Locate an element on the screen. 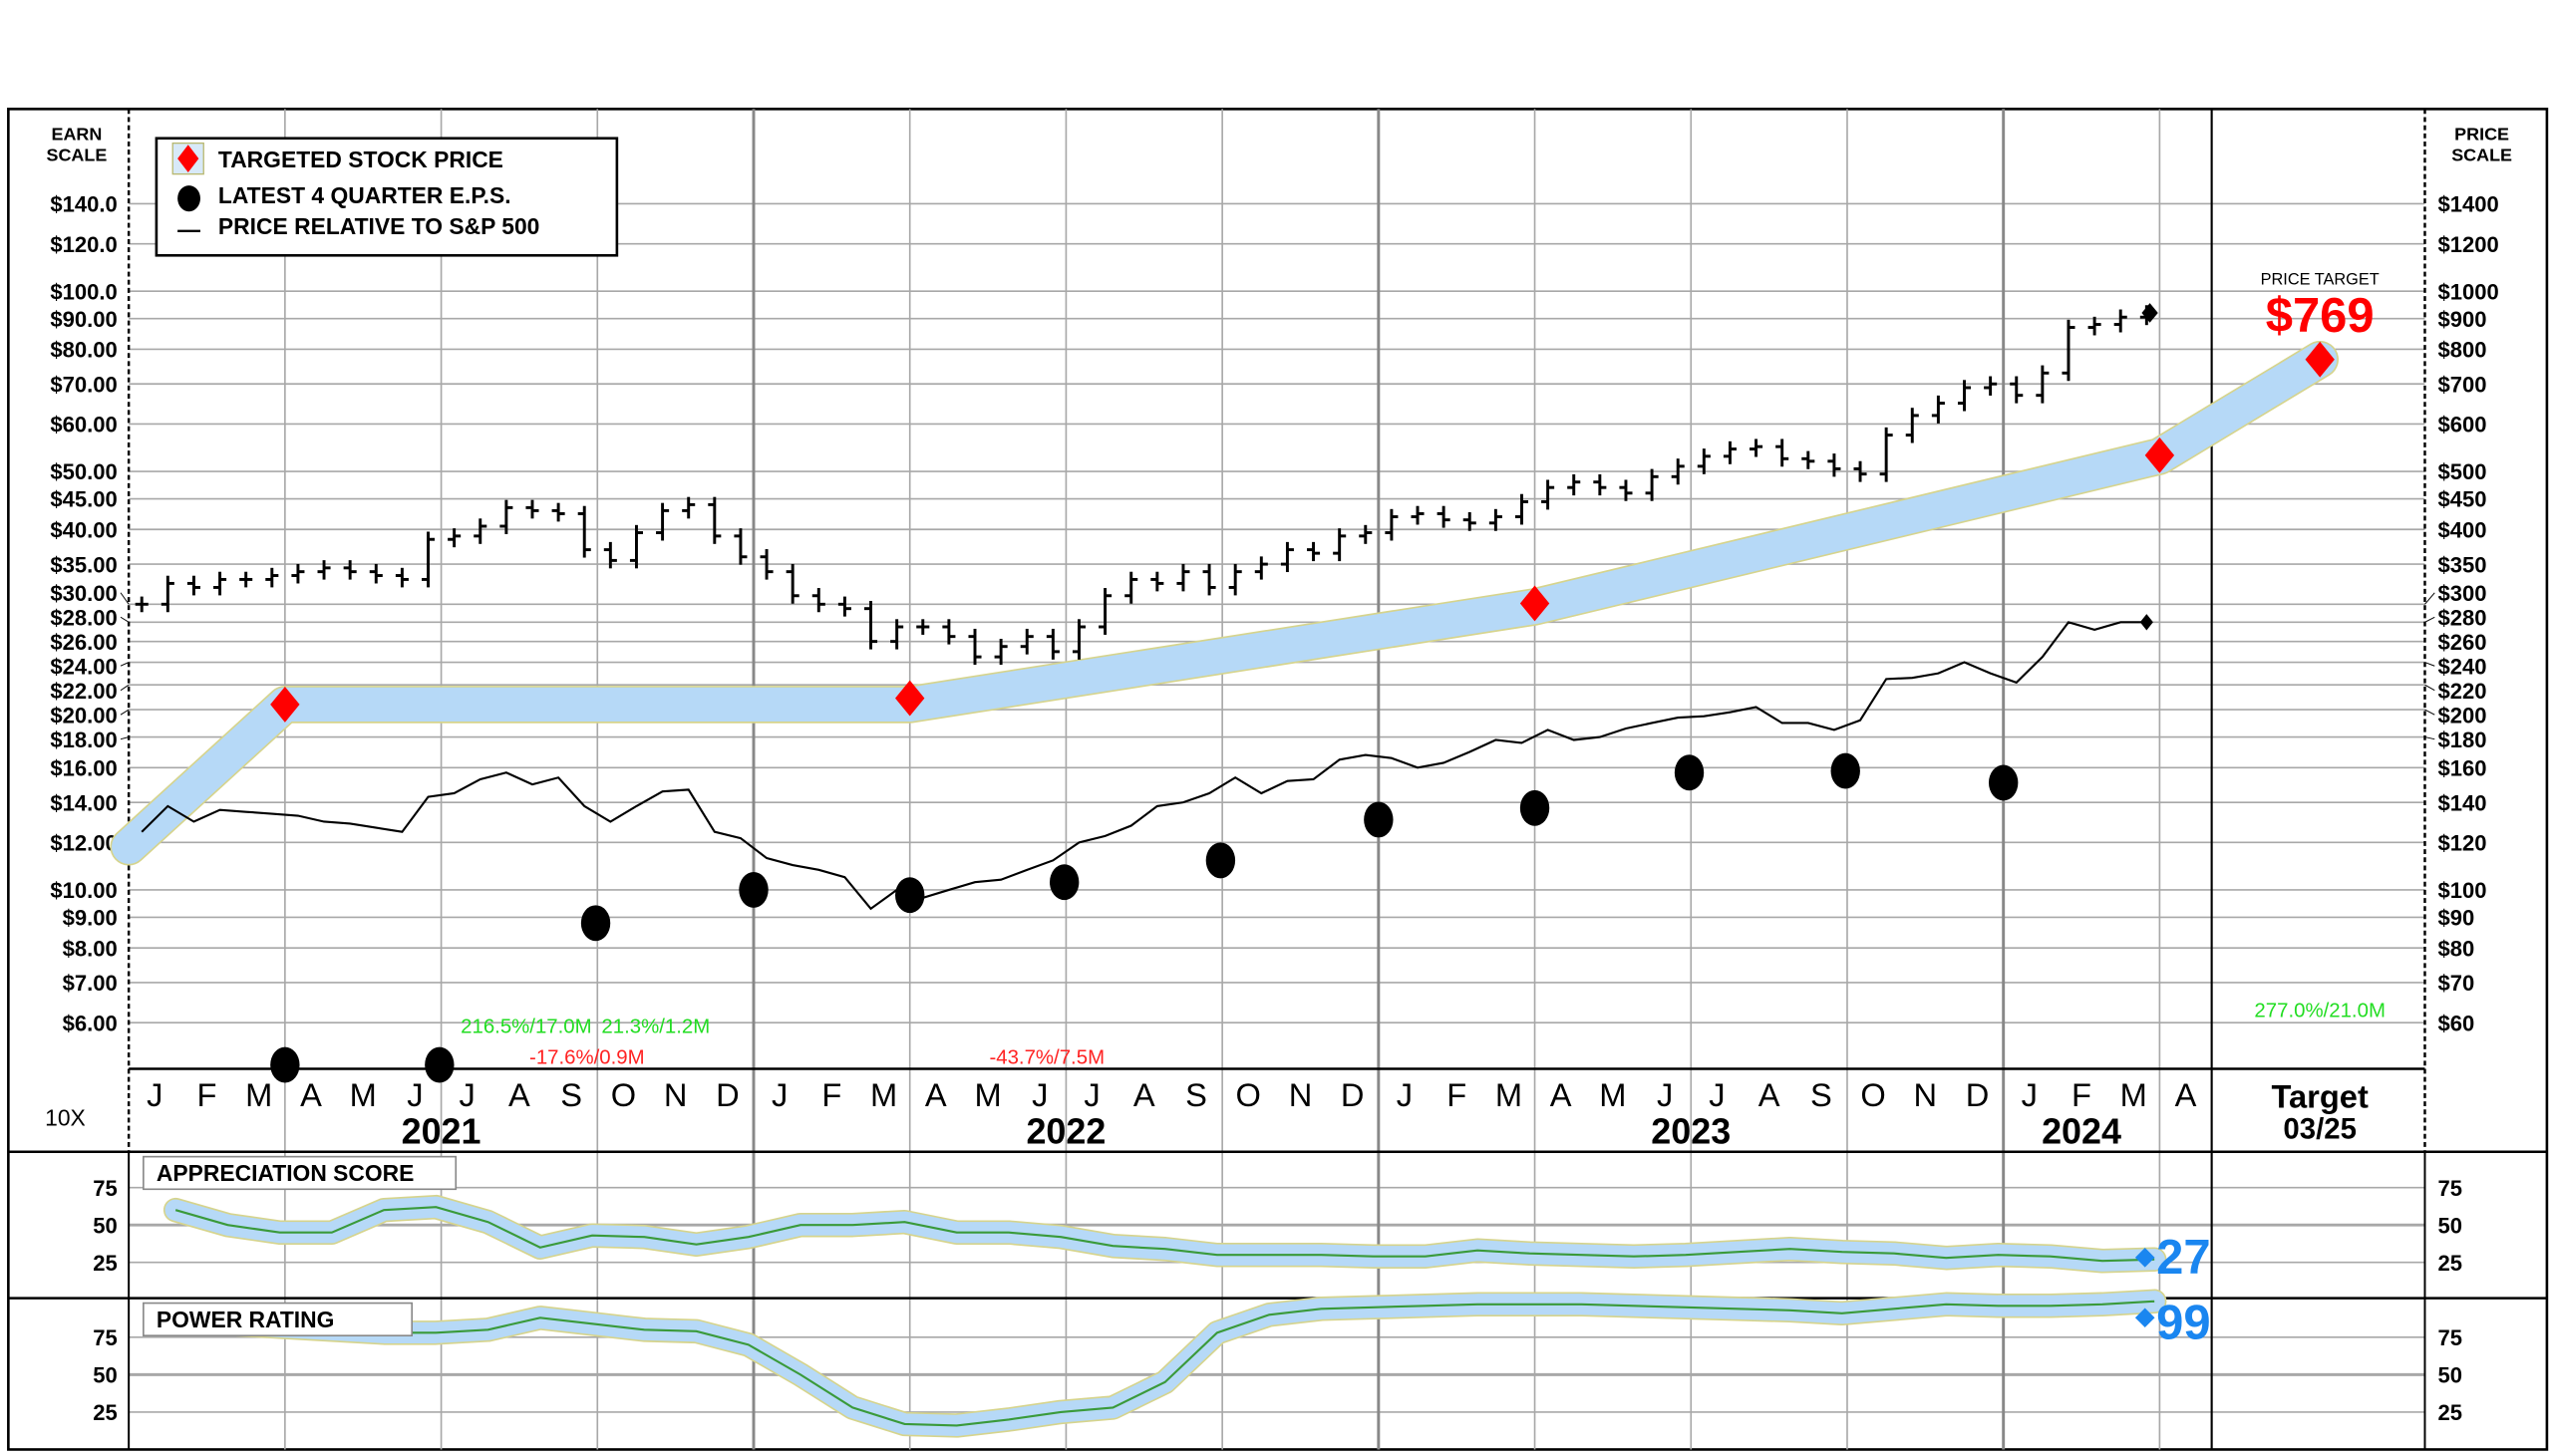 The width and height of the screenshot is (2552, 1456). price-scale-title: PRICE is located at coordinates (2481, 134).